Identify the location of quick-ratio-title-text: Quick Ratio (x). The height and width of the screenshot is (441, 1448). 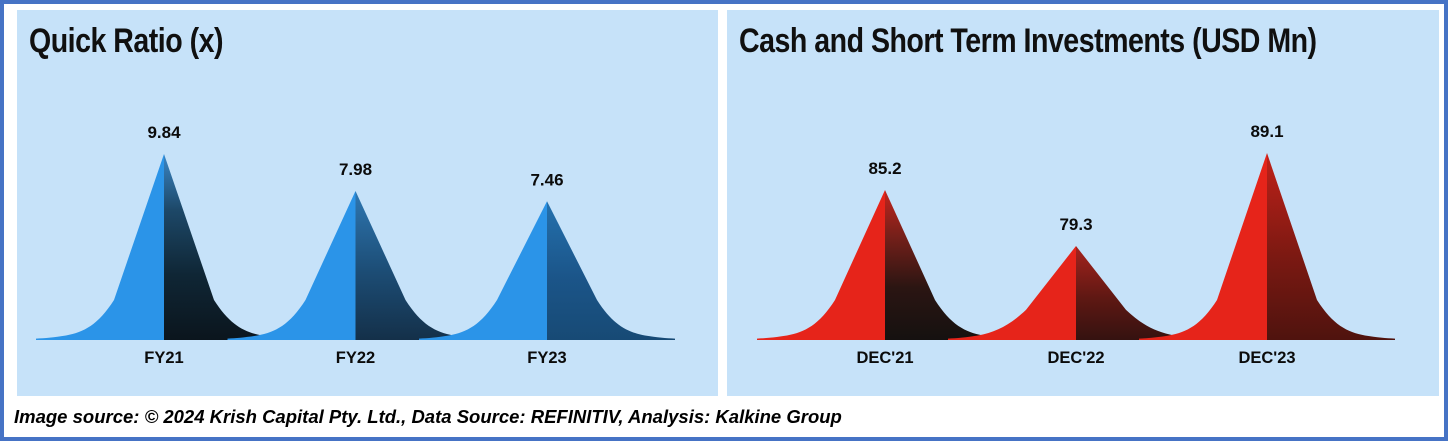
(126, 41).